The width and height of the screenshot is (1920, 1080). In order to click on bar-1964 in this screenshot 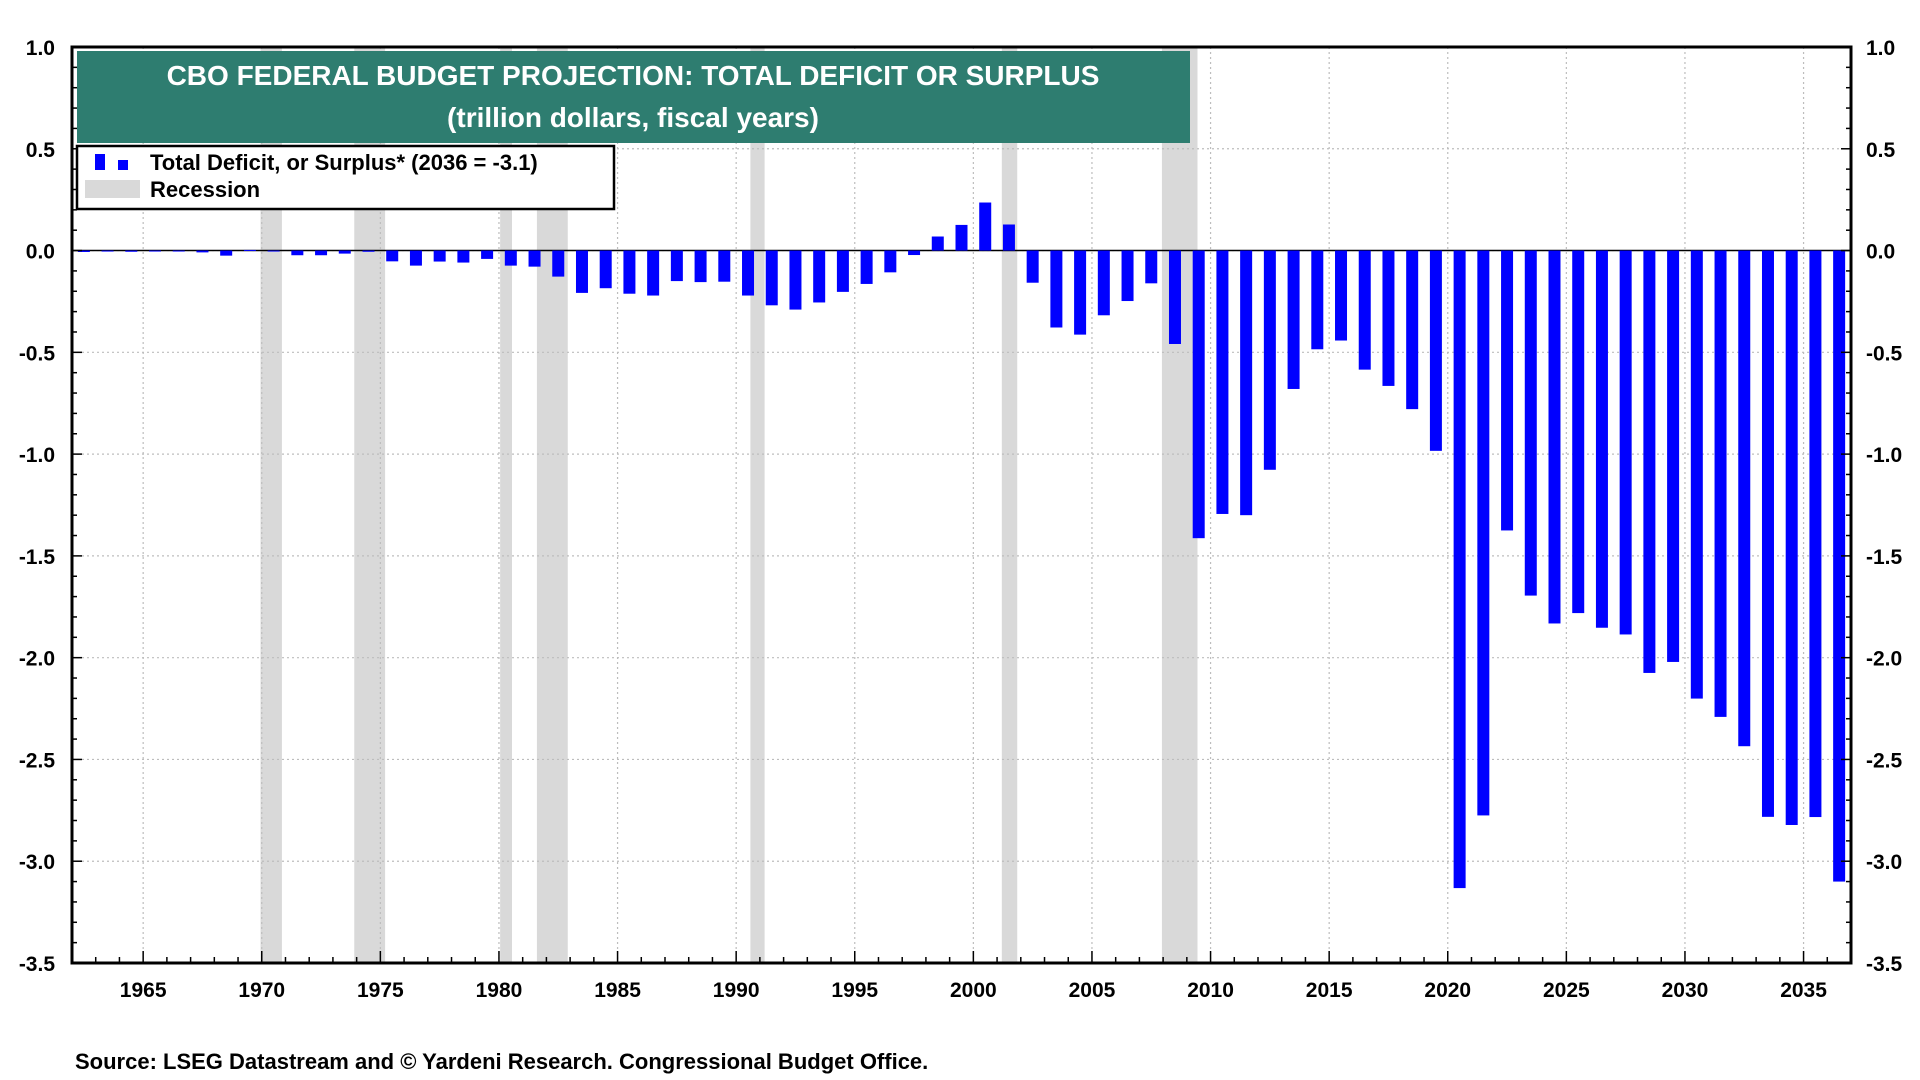, I will do `click(131, 251)`.